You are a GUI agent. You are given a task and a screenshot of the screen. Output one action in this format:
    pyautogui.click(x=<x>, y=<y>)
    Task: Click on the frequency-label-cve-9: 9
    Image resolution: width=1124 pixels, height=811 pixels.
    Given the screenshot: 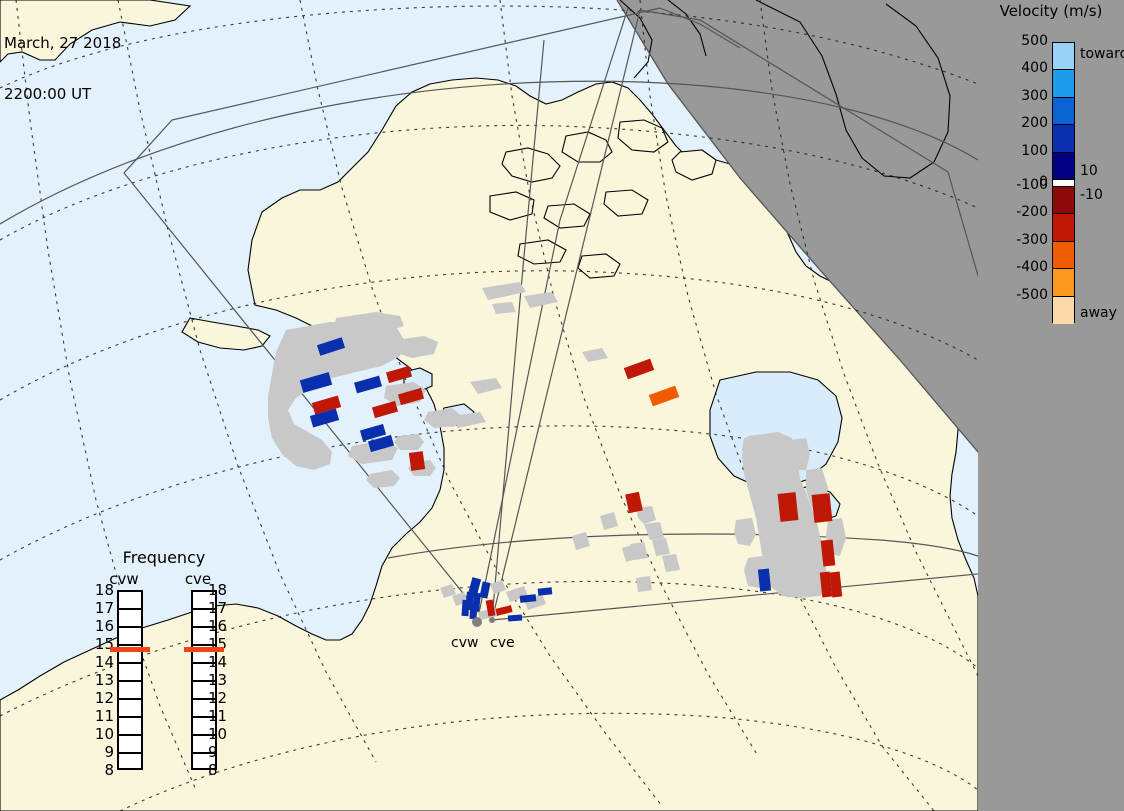 What is the action you would take?
    pyautogui.click(x=213, y=752)
    